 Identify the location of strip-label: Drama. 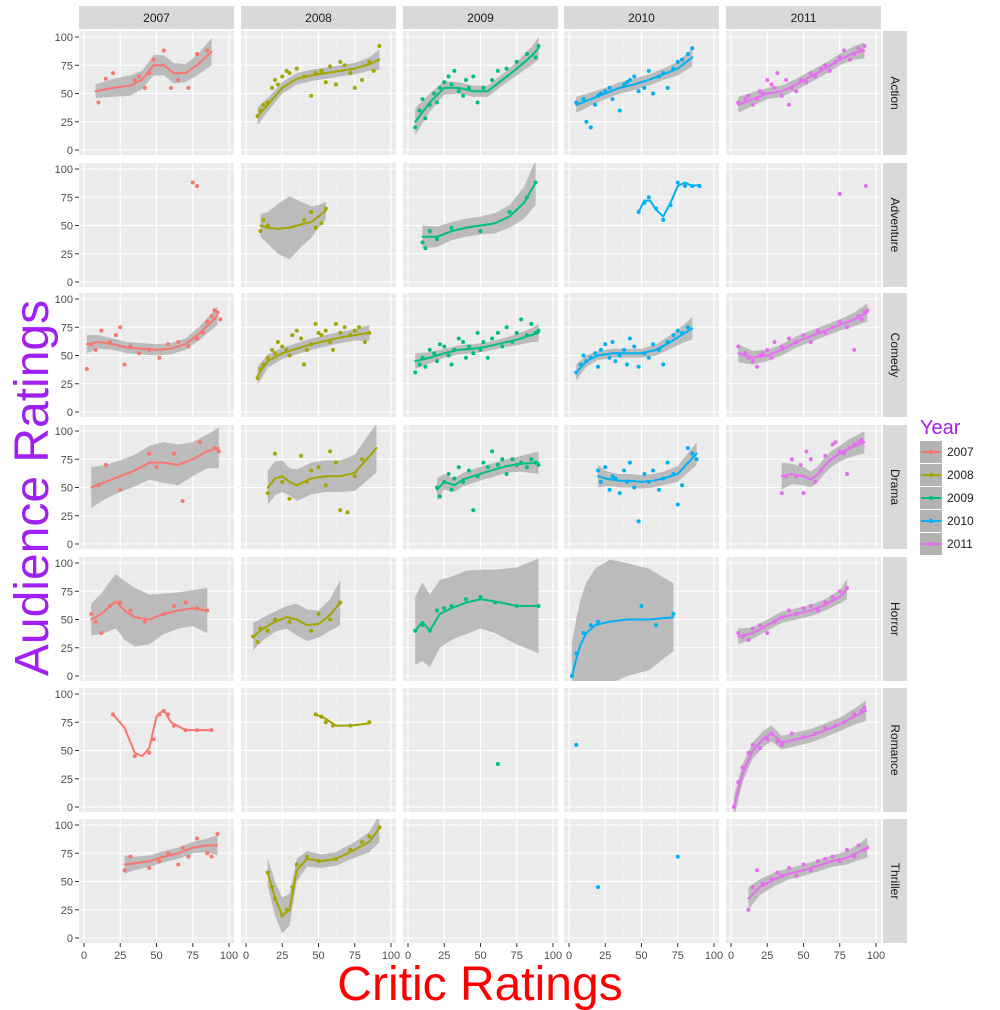
(895, 487).